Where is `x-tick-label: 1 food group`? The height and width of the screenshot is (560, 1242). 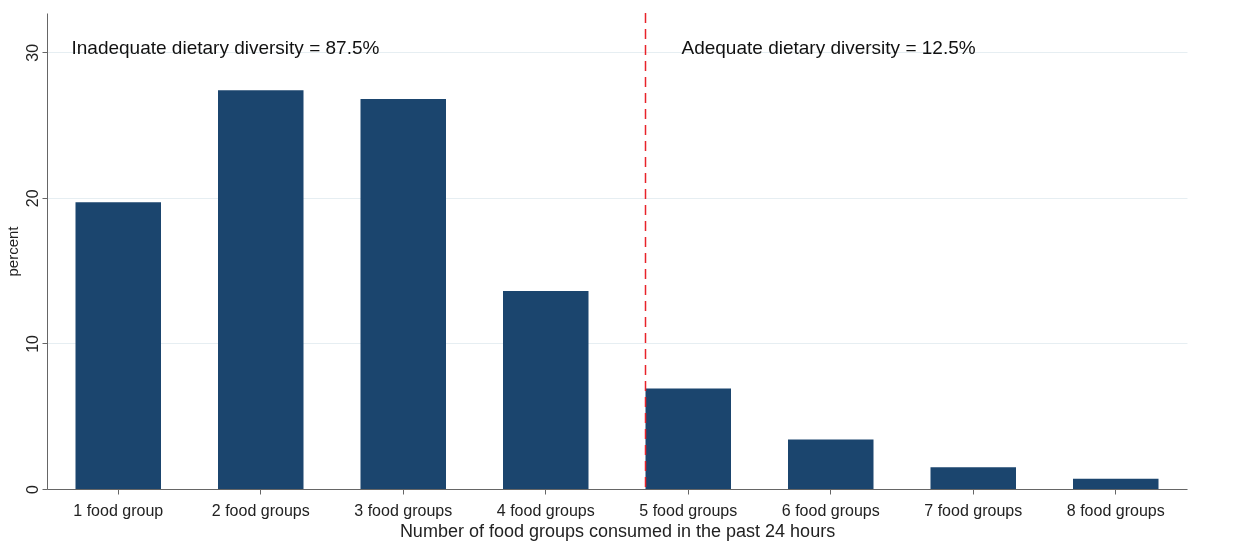 x-tick-label: 1 food group is located at coordinates (118, 510).